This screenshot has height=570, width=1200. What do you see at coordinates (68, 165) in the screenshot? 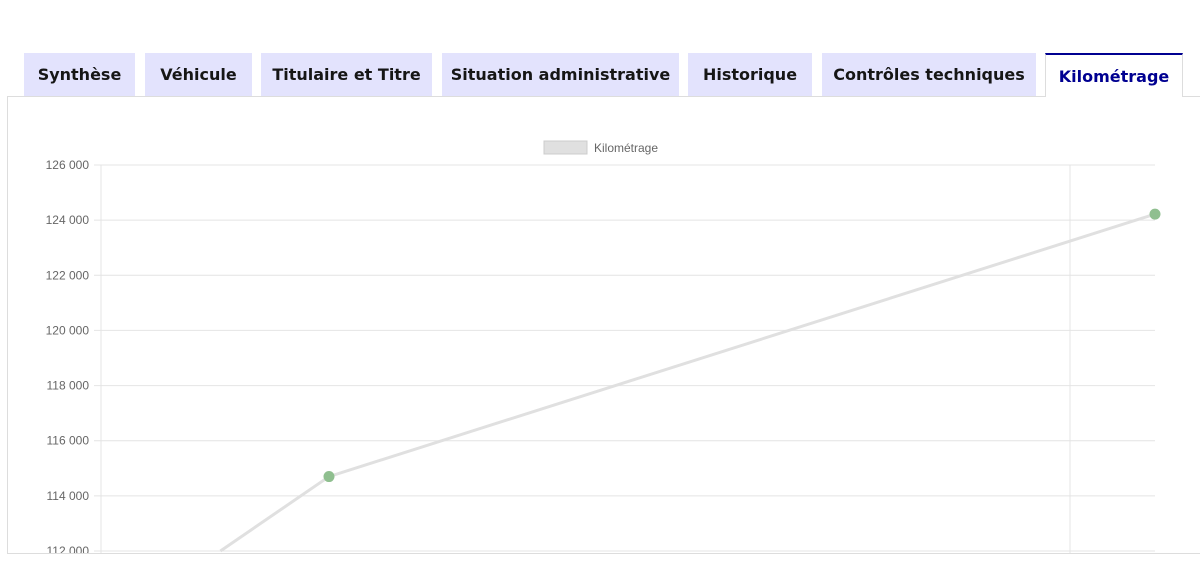
I see `y-tick-label: 126 000` at bounding box center [68, 165].